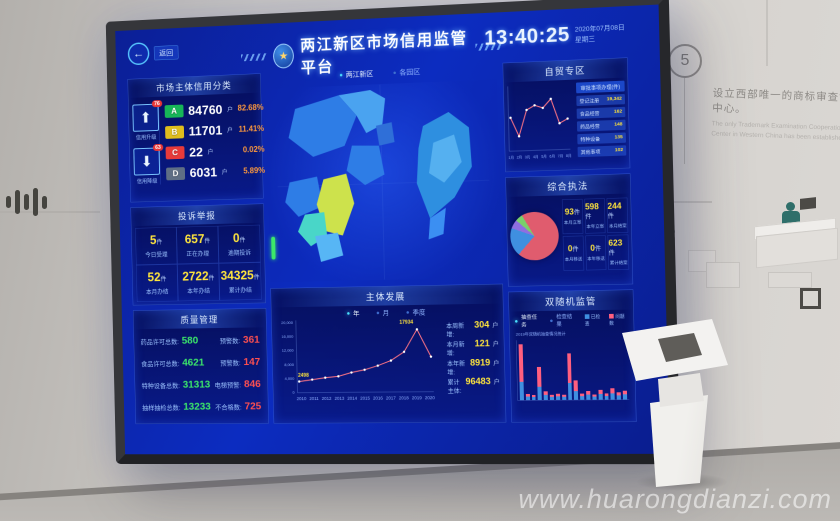 The height and width of the screenshot is (521, 840). I want to click on complaint-cell: 34325件 累计办结, so click(240, 281).